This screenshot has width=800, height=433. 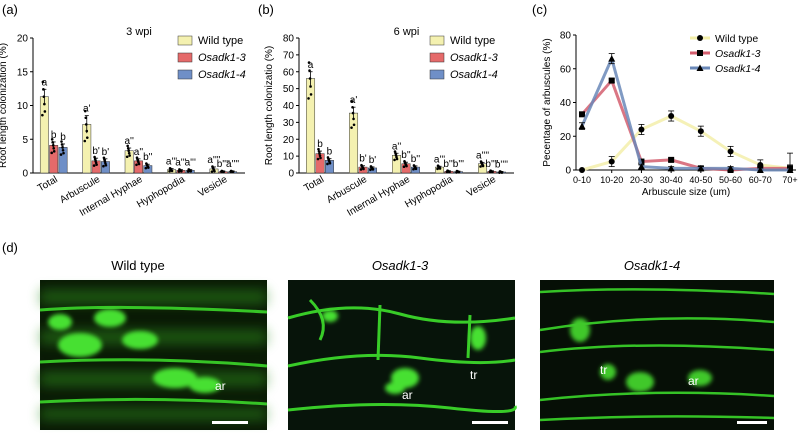 I want to click on significance-letter: b'''', so click(x=491, y=164).